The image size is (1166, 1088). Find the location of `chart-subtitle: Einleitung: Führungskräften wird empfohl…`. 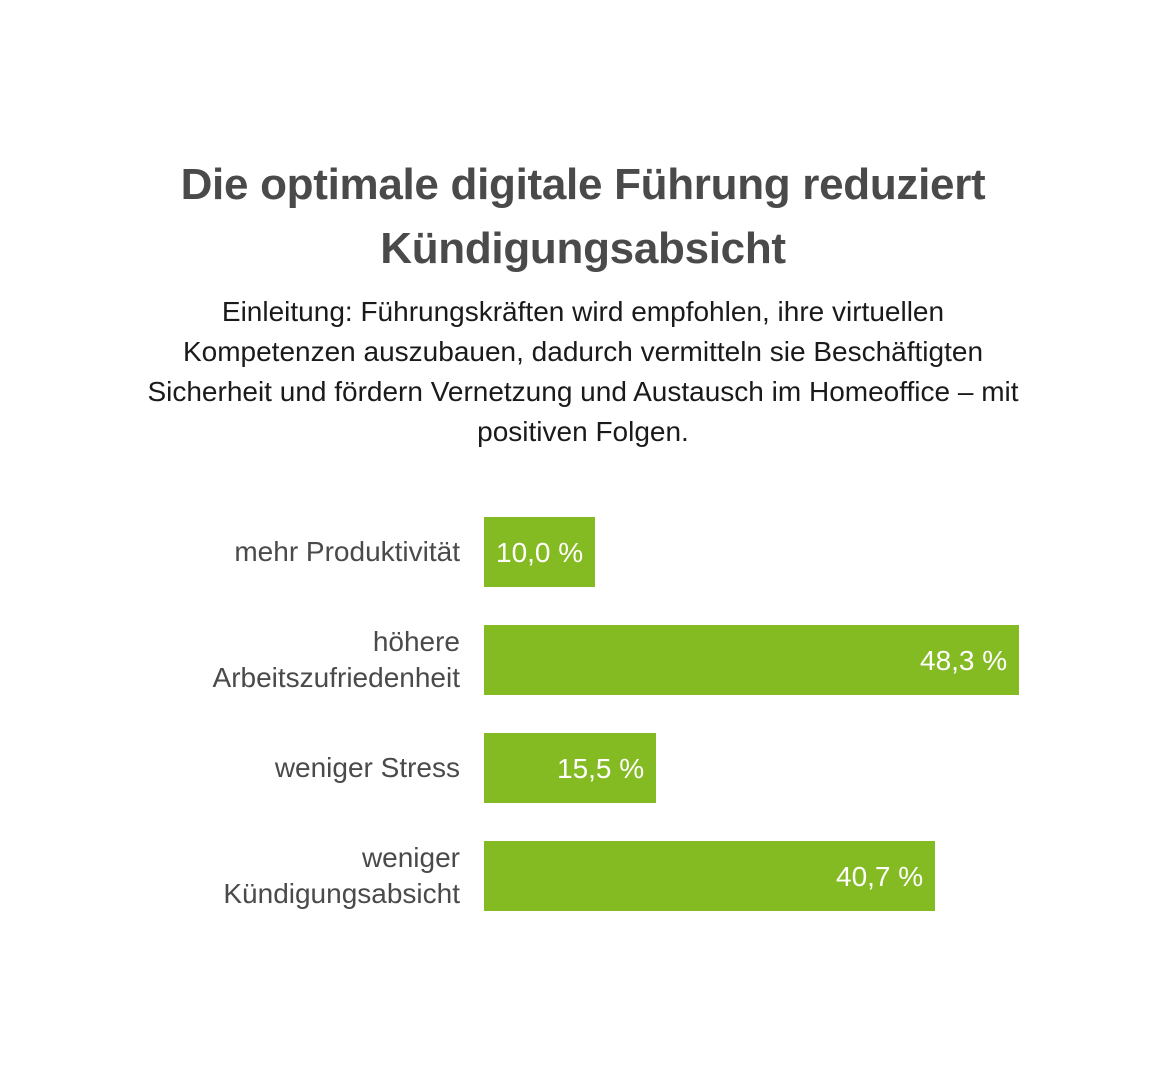

chart-subtitle: Einleitung: Führungskräften wird empfohl… is located at coordinates (583, 371).